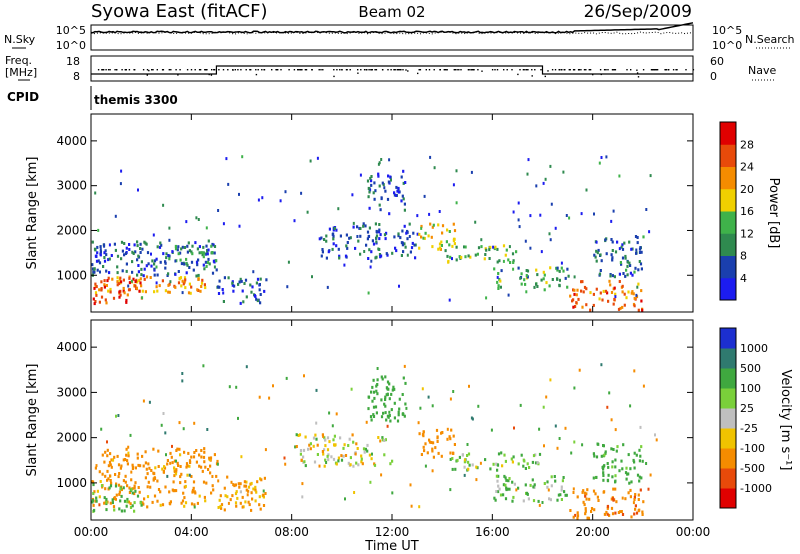 Image resolution: width=800 pixels, height=554 pixels. What do you see at coordinates (20, 39) in the screenshot?
I see `nsky-label: N.Sky` at bounding box center [20, 39].